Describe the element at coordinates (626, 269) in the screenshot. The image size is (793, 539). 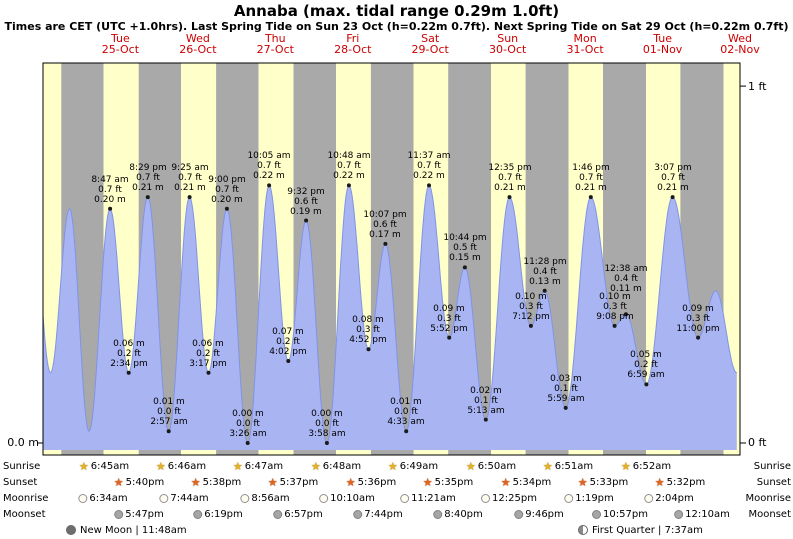
I see `tide-label-line1: 12:38 am` at that location.